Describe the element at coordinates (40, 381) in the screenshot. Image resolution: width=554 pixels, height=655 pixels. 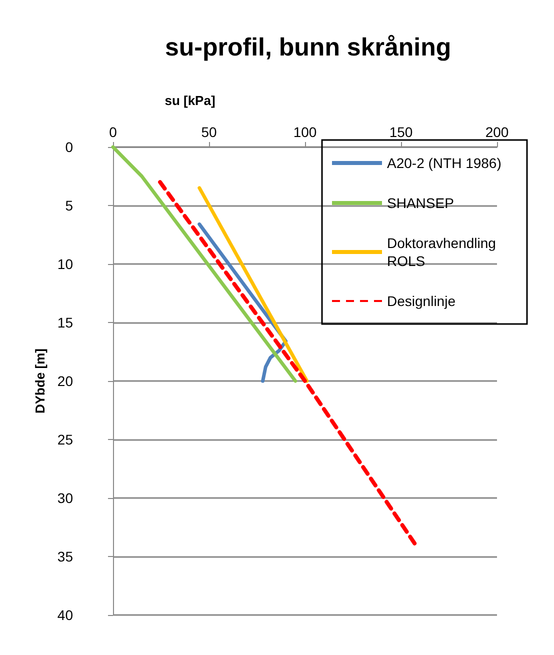
I see `y-axis-title: DYbde [m]` at that location.